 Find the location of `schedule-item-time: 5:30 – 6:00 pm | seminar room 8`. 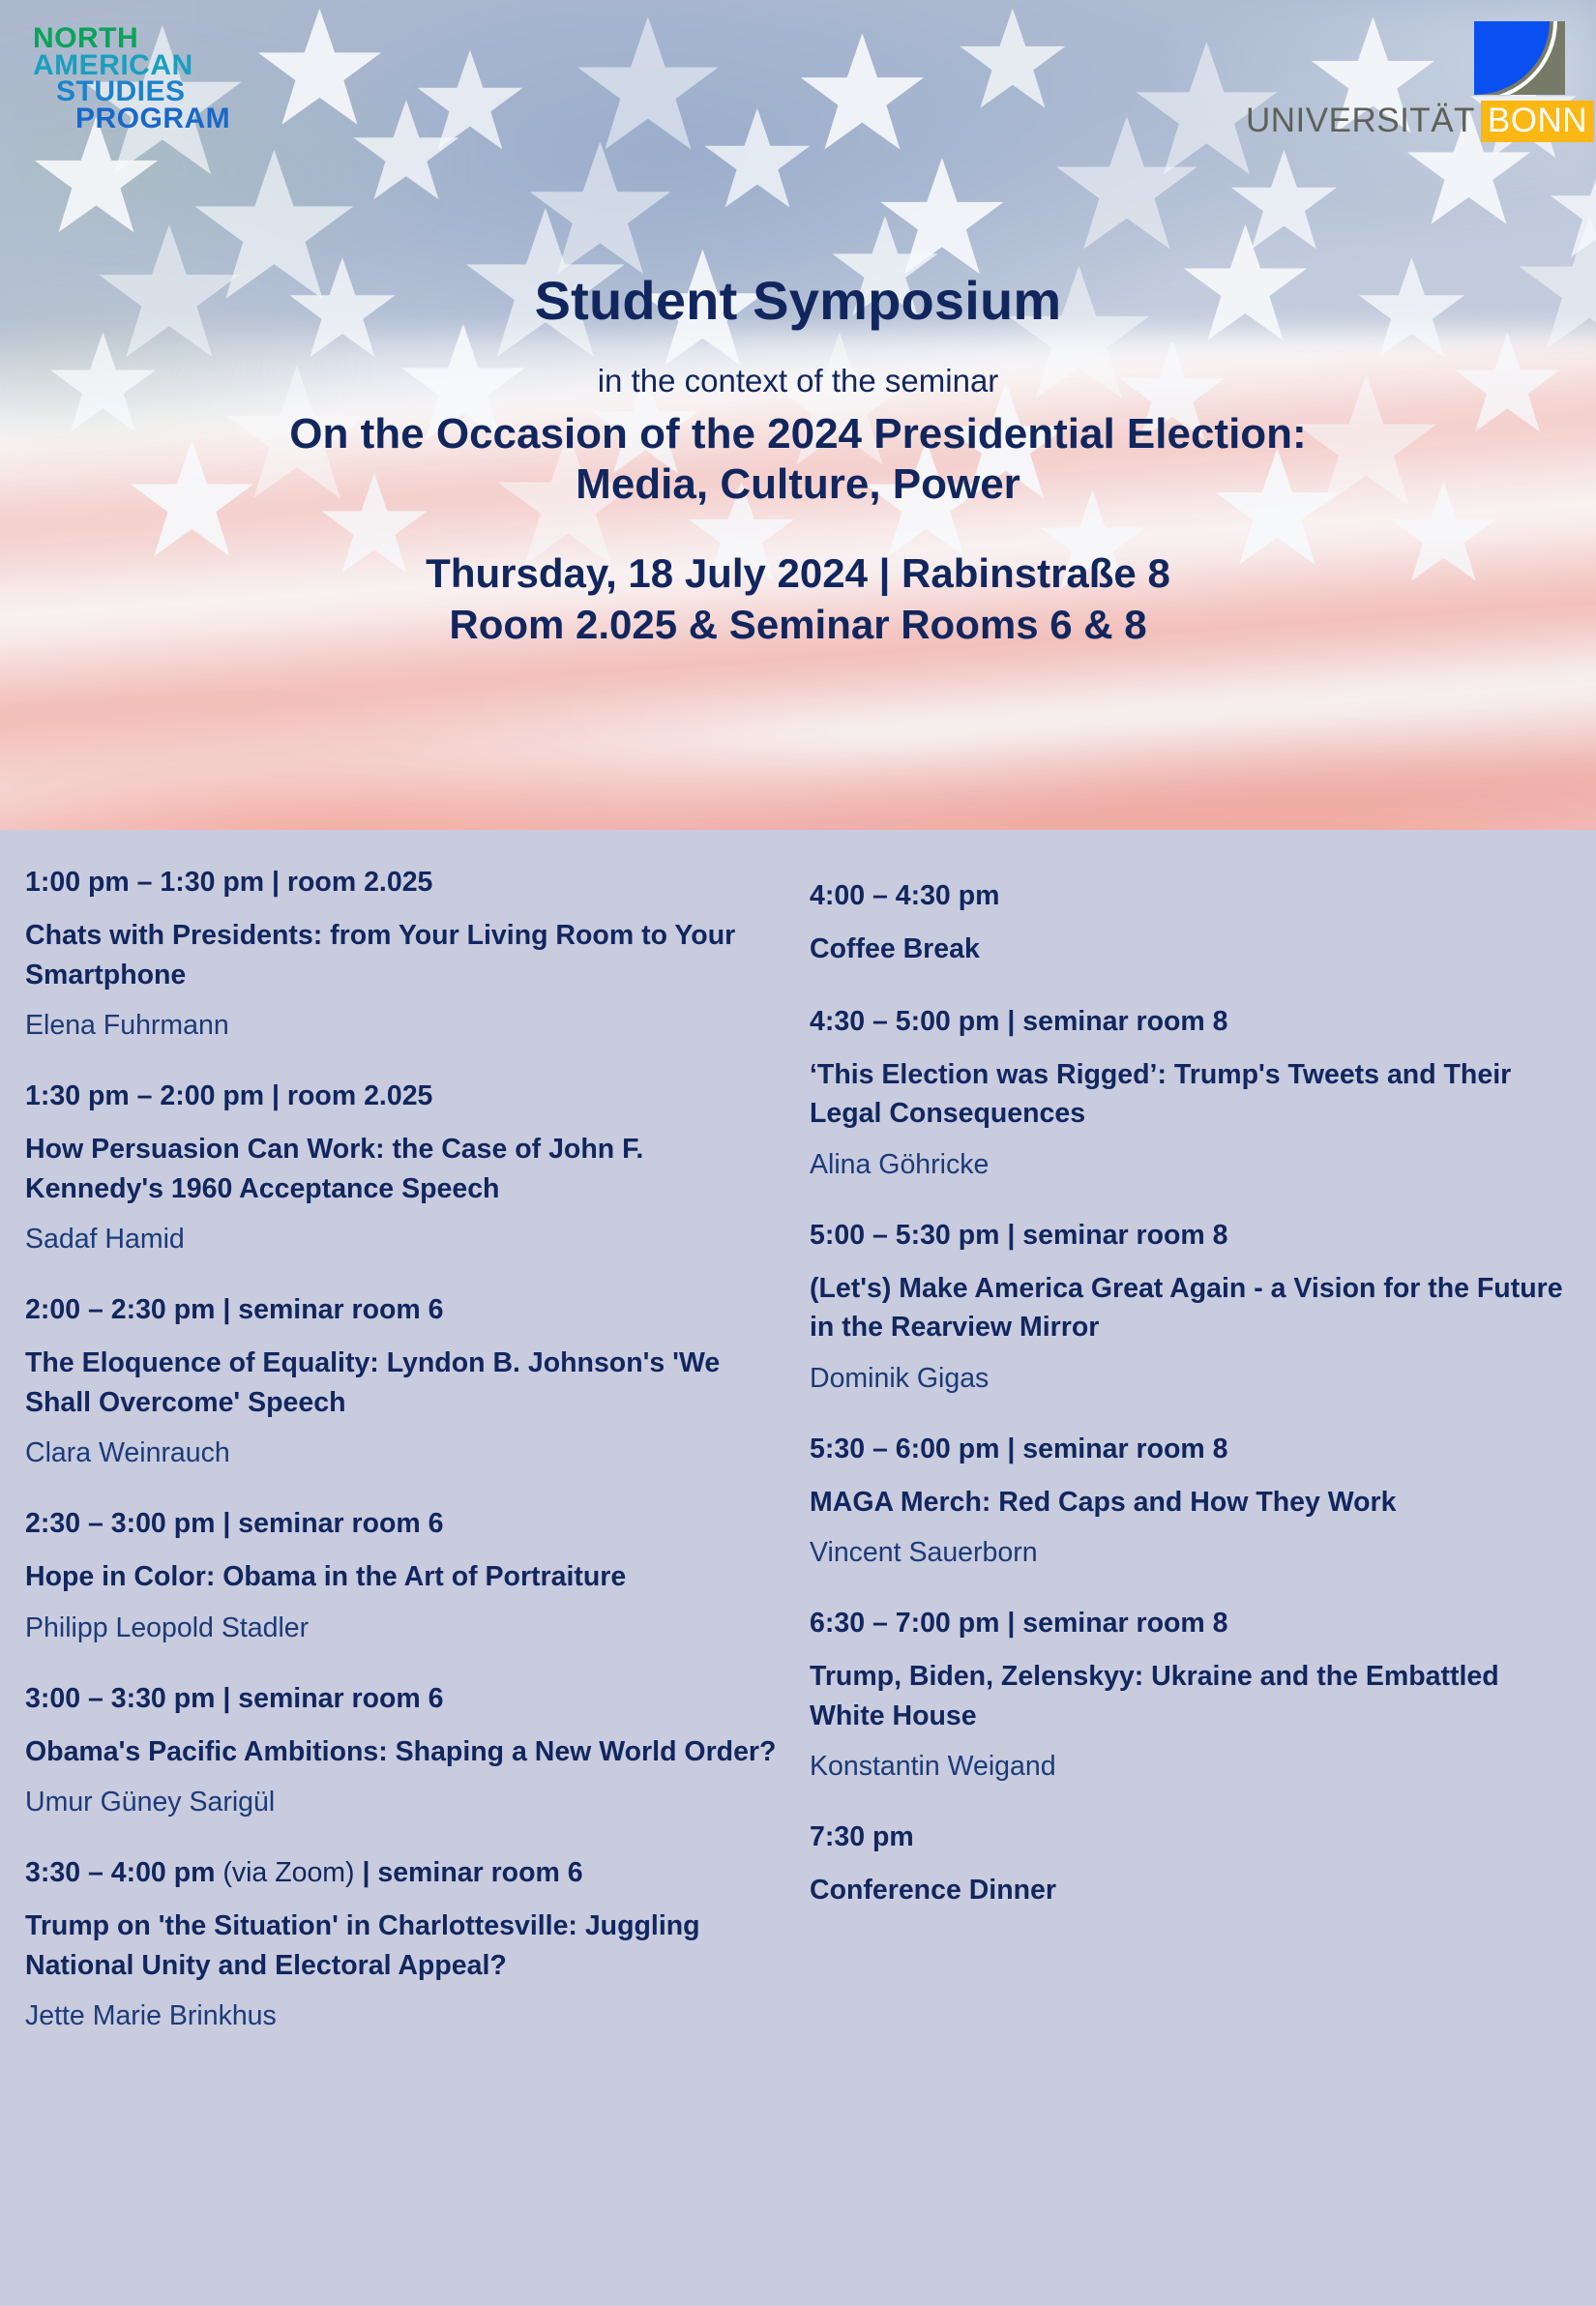

schedule-item-time: 5:30 – 6:00 pm | seminar room 8 is located at coordinates (1019, 1448).